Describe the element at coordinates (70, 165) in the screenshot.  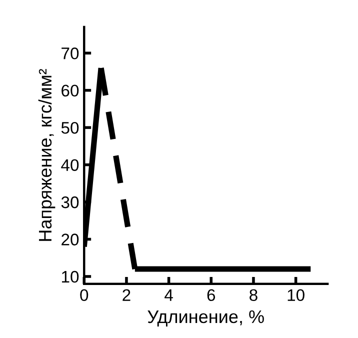
I see `y-tick-label: 40` at that location.